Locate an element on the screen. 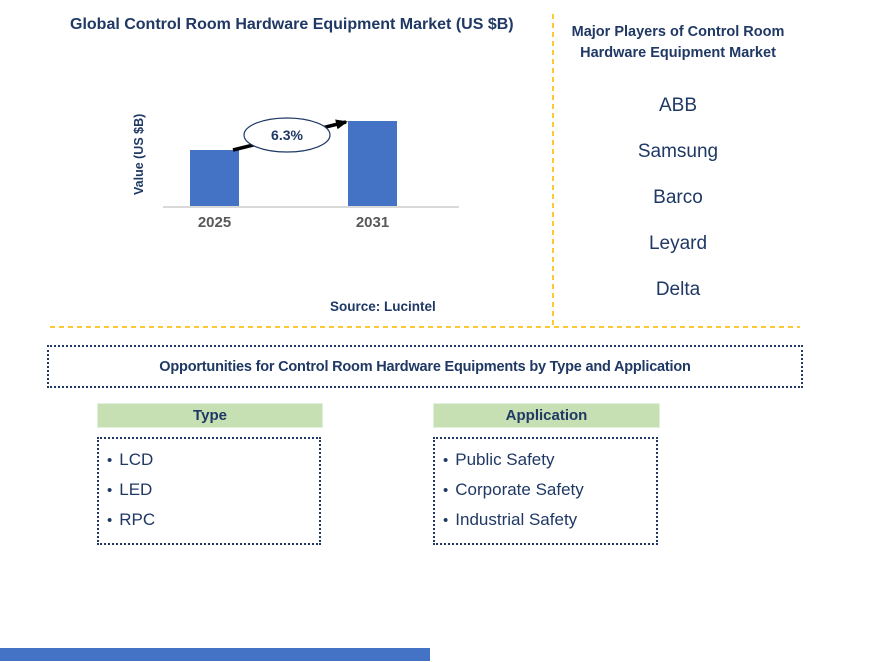 This screenshot has height=662, width=896. player-item-delta: Delta is located at coordinates (678, 289).